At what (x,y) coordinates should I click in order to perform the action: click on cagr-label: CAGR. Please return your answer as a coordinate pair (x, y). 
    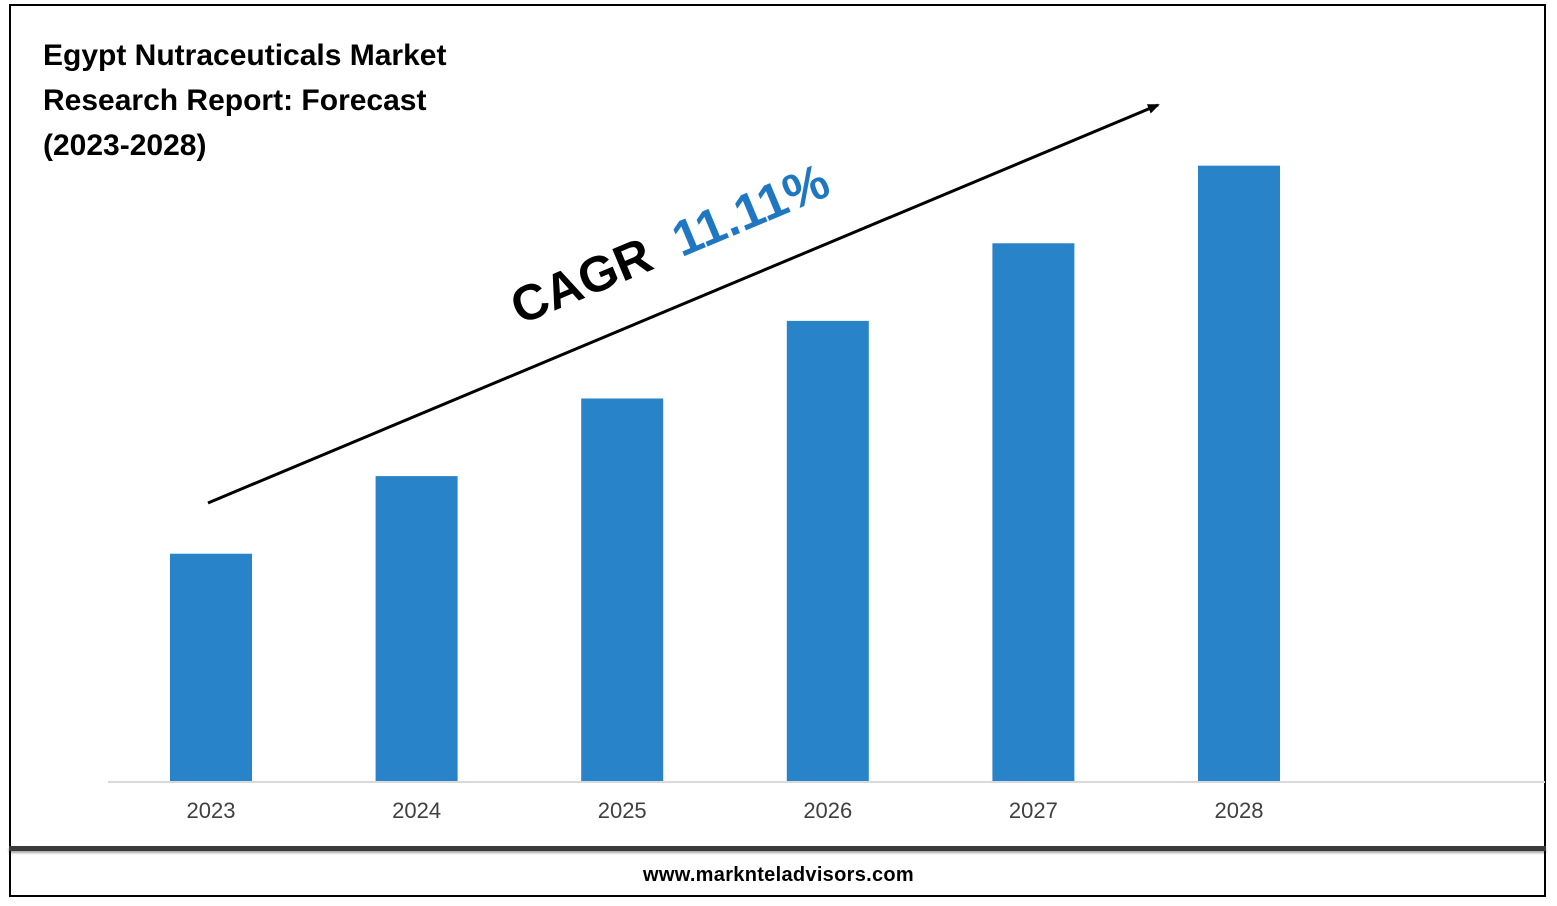
    Looking at the image, I should click on (581, 281).